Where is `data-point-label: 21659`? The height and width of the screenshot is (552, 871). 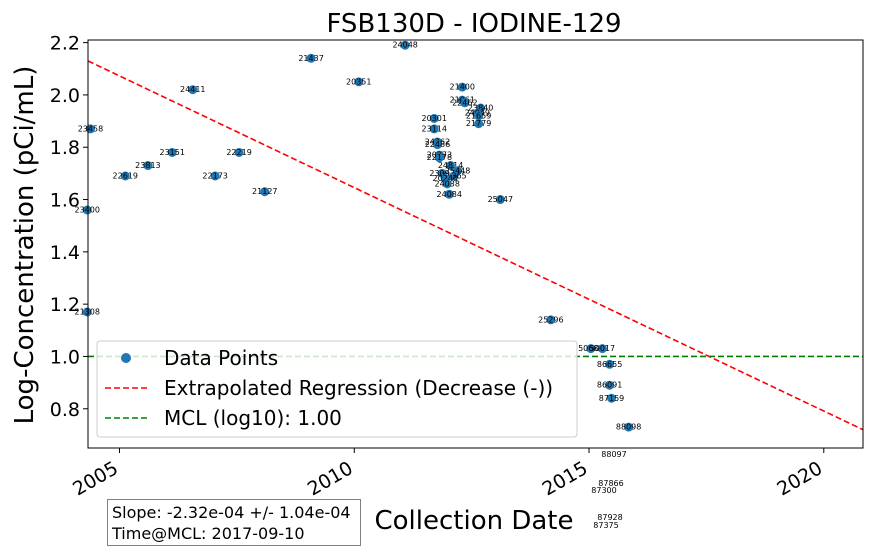 data-point-label: 21659 is located at coordinates (478, 115).